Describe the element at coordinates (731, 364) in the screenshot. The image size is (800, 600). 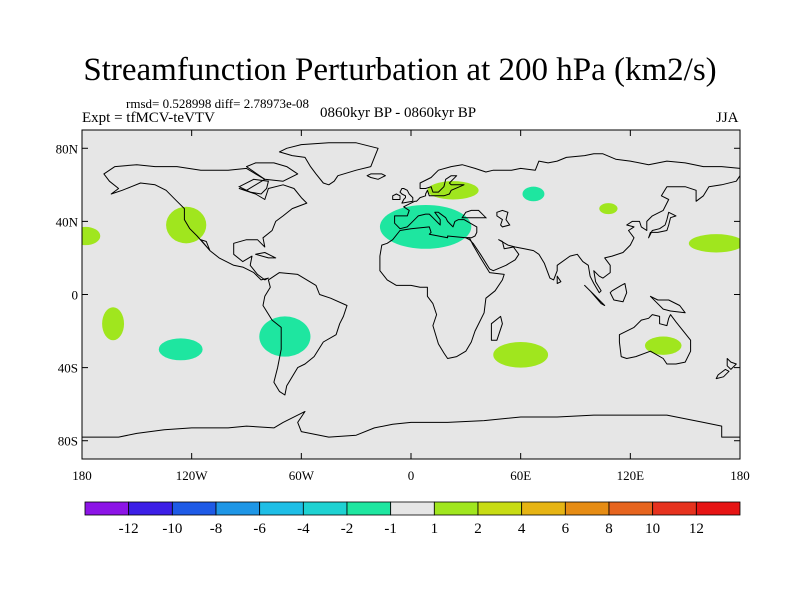
I see `coastline-new-zealand-north` at that location.